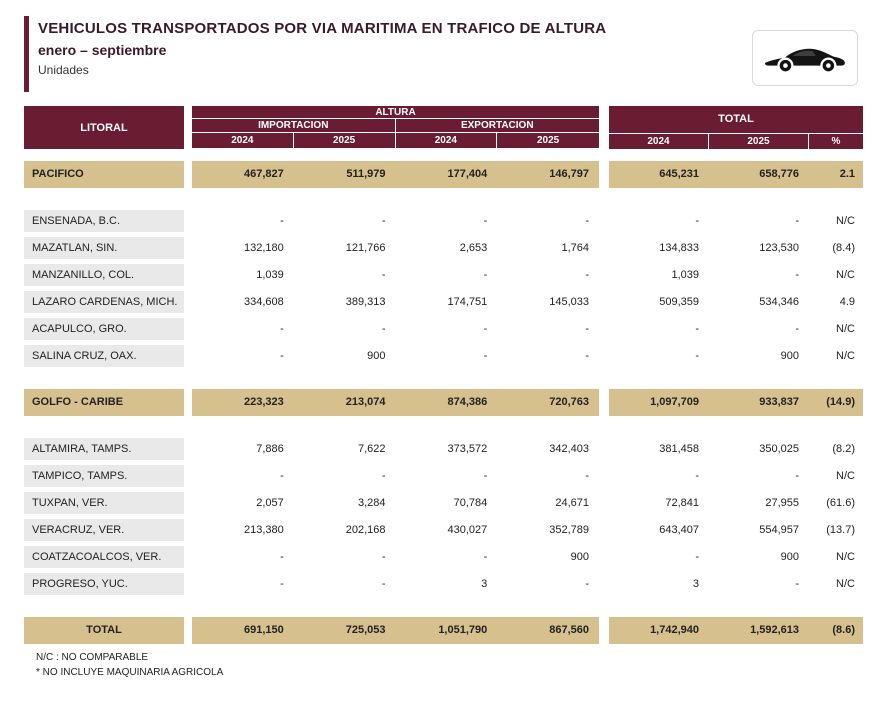  What do you see at coordinates (444, 221) in the screenshot?
I see `table-row: ENSENADA, B.C. - - - - - - N/C` at bounding box center [444, 221].